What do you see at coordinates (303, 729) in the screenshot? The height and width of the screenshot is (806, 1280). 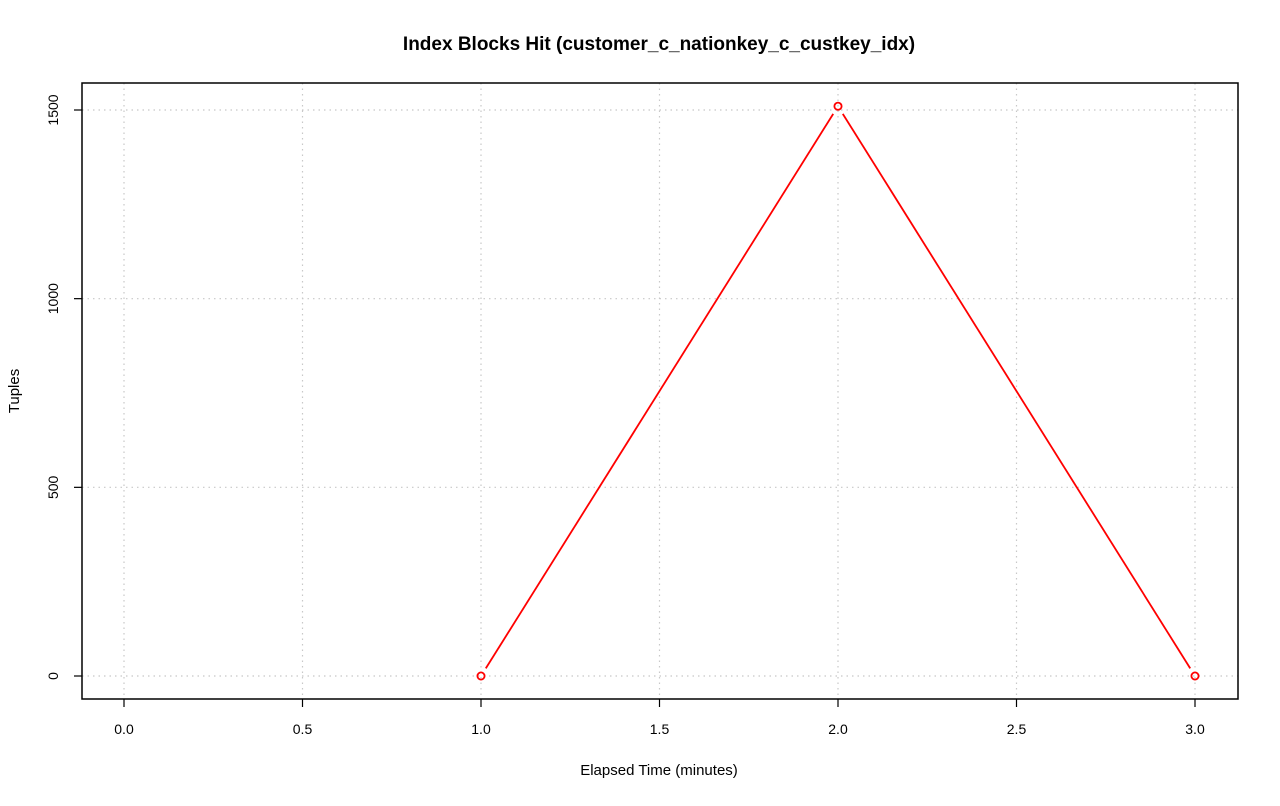 I see `x-tick-label: 0.5` at bounding box center [303, 729].